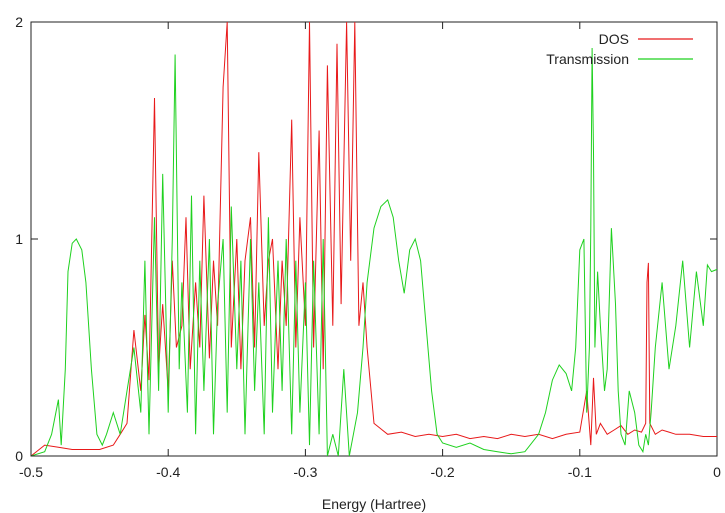  I want to click on legend-label-transmission: Transmission, so click(587, 59).